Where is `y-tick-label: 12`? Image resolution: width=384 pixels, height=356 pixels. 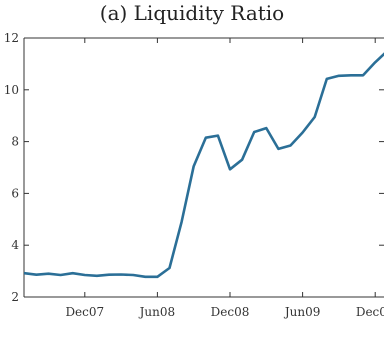 y-tick-label: 12 is located at coordinates (11, 38).